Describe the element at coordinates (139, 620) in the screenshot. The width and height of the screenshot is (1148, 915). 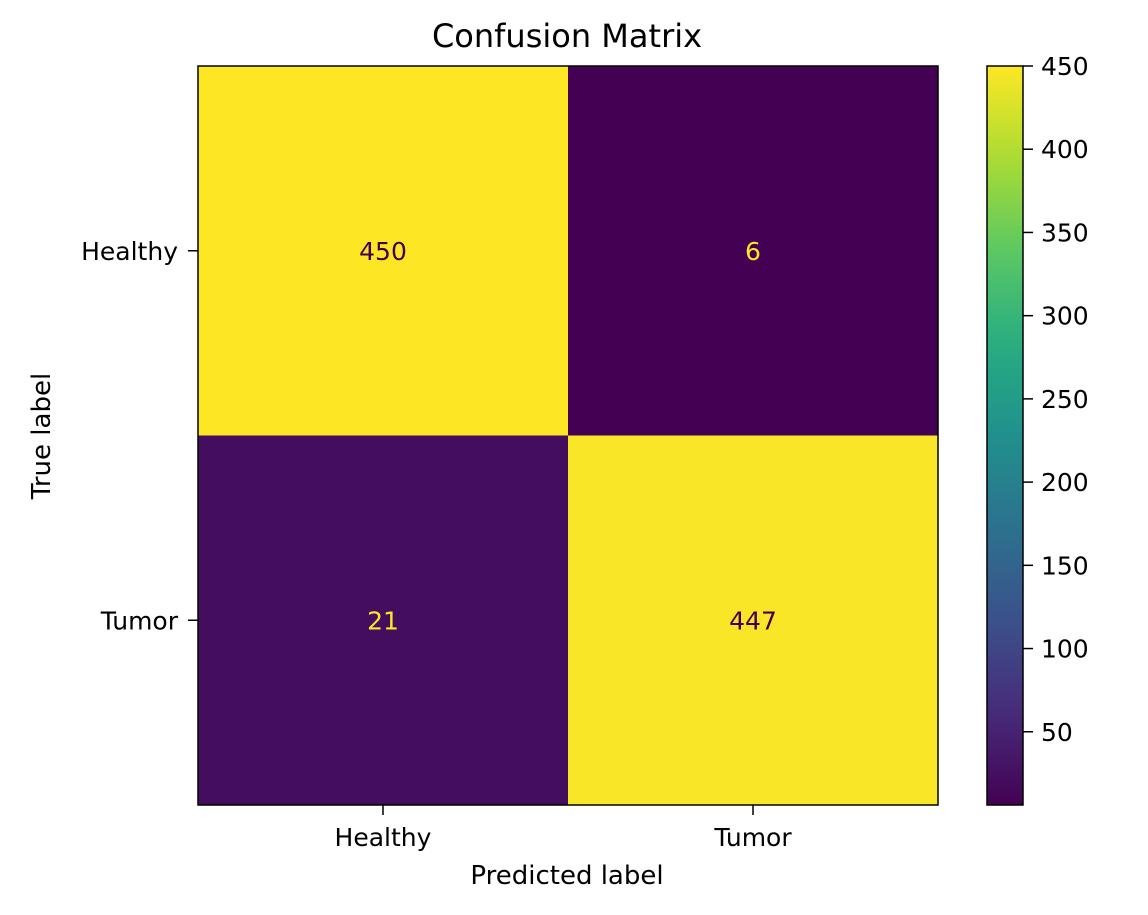
I see `y-tick-label: Tumor` at that location.